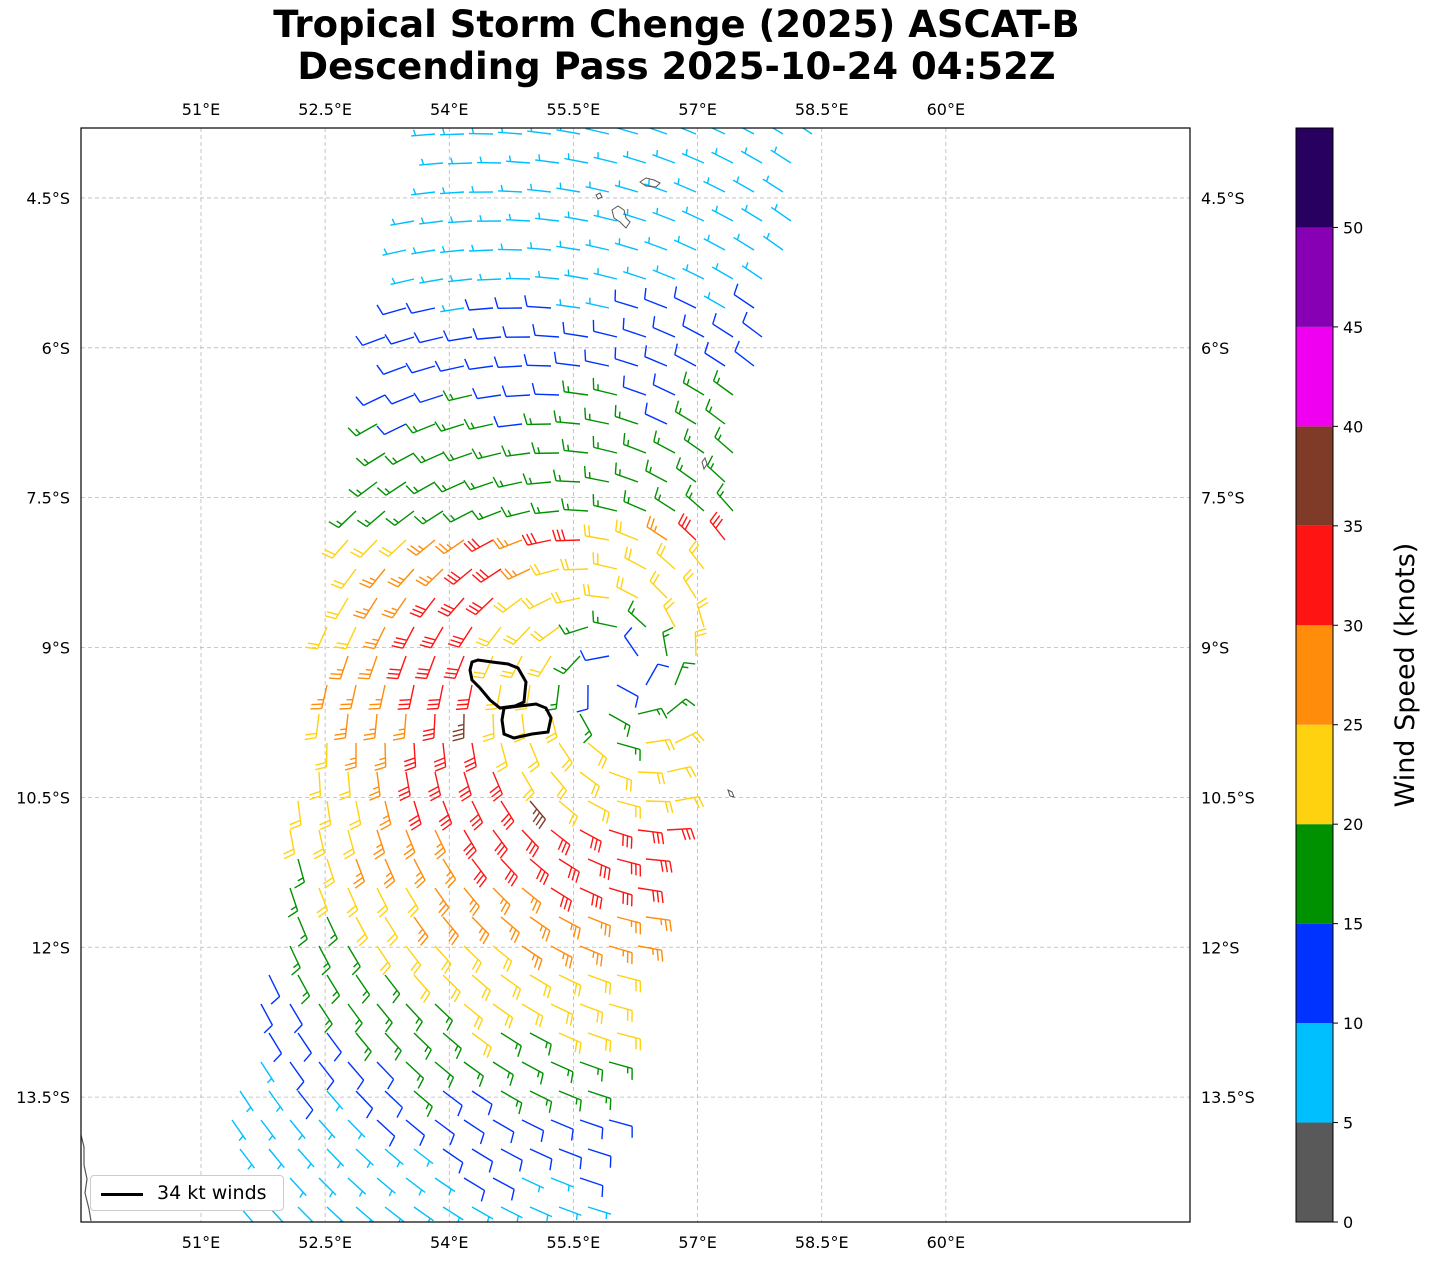  What do you see at coordinates (43, 1097) in the screenshot?
I see `lat-label-left: 13.5°S` at bounding box center [43, 1097].